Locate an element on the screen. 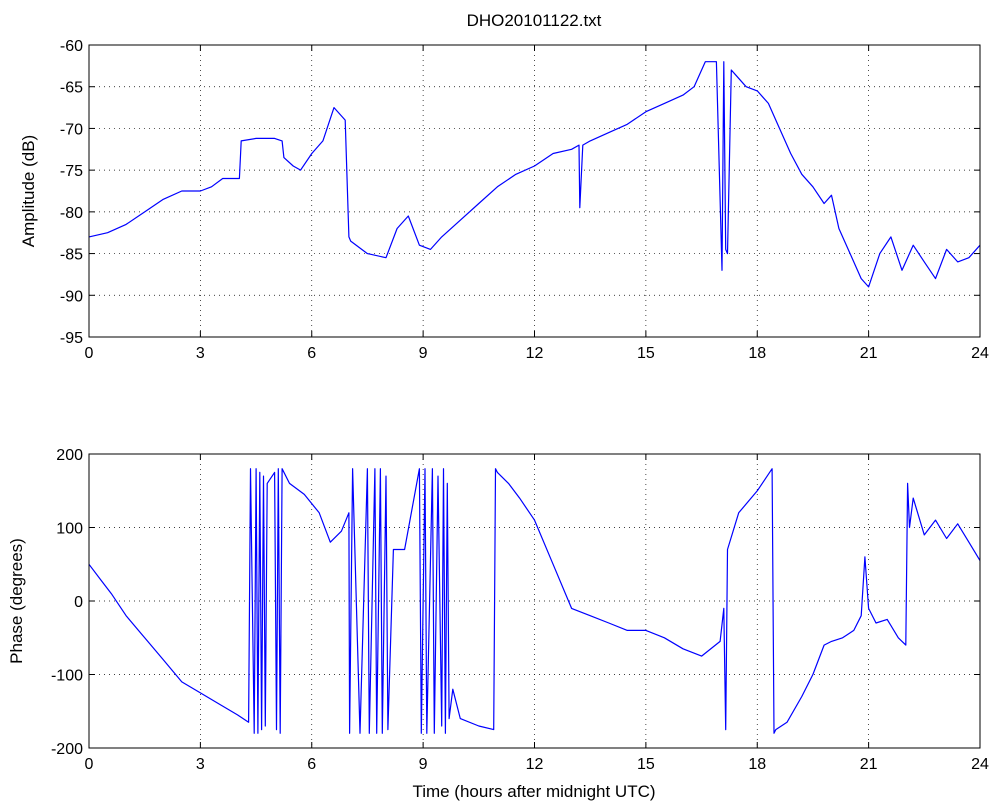 This screenshot has width=998, height=806. y-tick-label: -80 is located at coordinates (71, 213).